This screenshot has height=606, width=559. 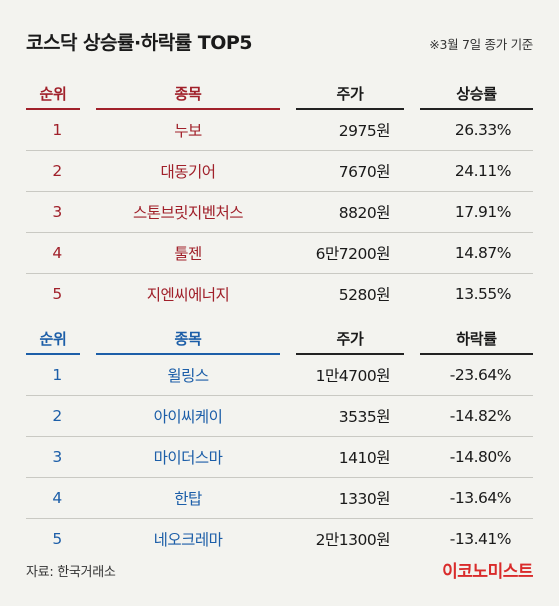 What do you see at coordinates (364, 294) in the screenshot?
I see `price-cell: 5280원` at bounding box center [364, 294].